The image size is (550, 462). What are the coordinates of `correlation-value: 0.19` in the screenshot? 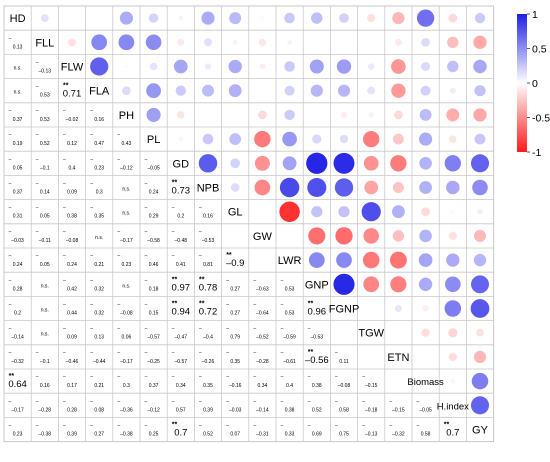 It's located at (18, 144).